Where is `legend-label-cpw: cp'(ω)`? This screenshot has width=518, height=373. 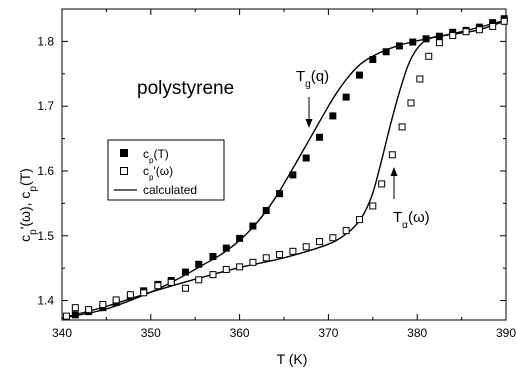
legend-label-cpw: cp'(ω) is located at coordinates (158, 173).